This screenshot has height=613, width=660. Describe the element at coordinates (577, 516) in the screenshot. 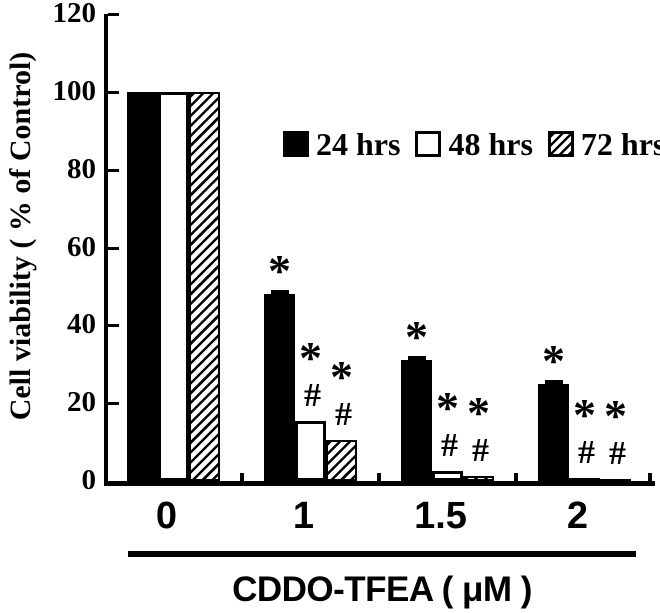

I see `x-tick-label-2: 2` at that location.